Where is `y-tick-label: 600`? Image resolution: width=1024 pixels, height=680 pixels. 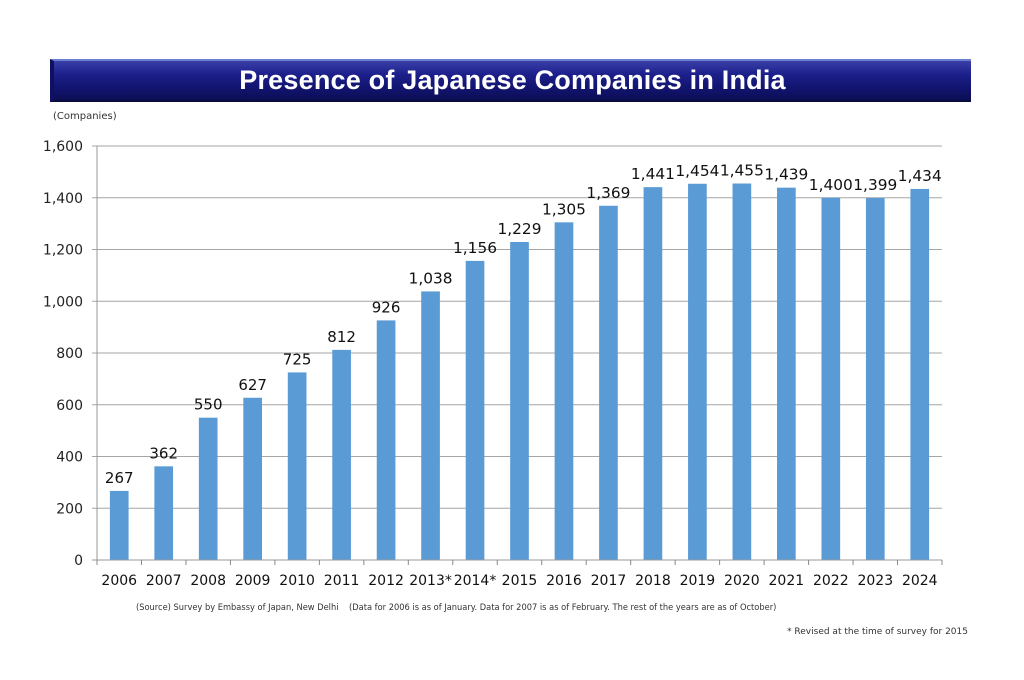 y-tick-label: 600 is located at coordinates (69, 406).